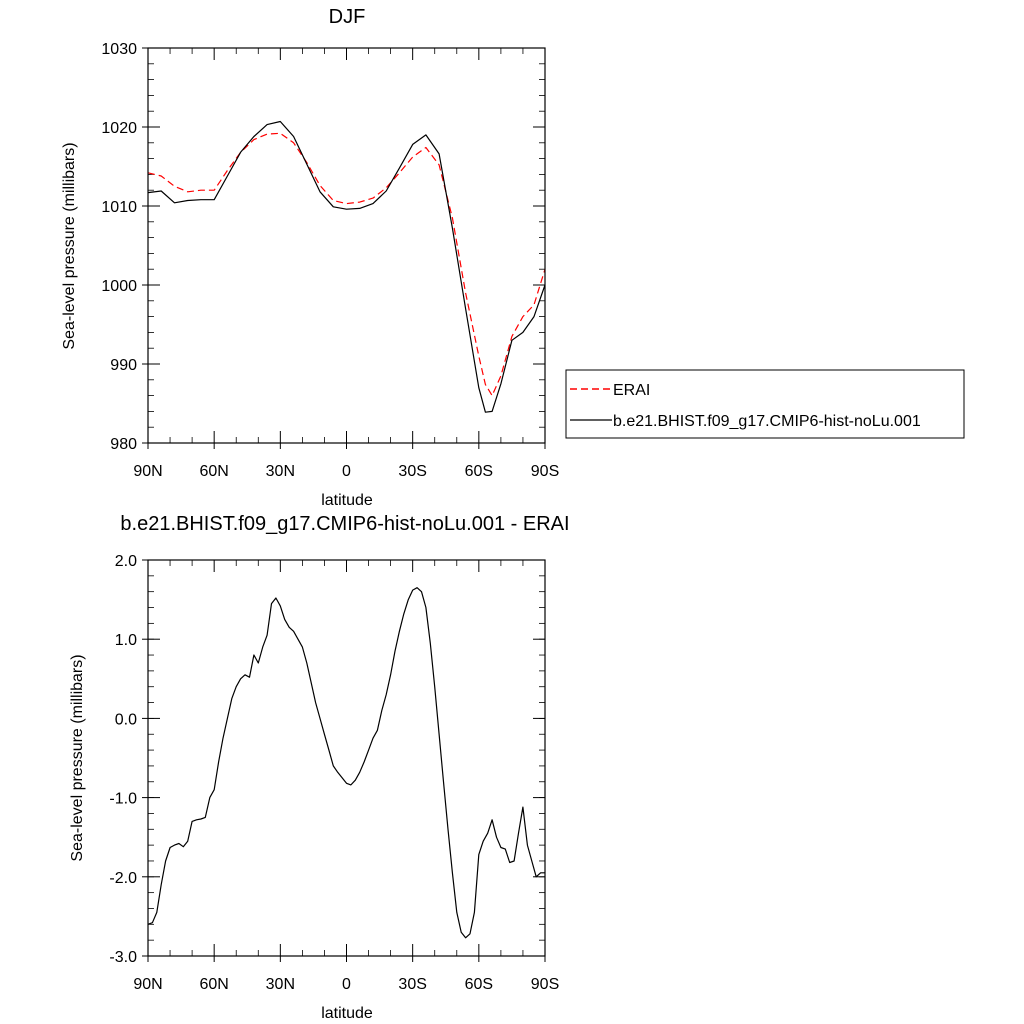 The height and width of the screenshot is (1024, 1024). Describe the element at coordinates (119, 128) in the screenshot. I see `top-y-tick-label: 1020` at that location.